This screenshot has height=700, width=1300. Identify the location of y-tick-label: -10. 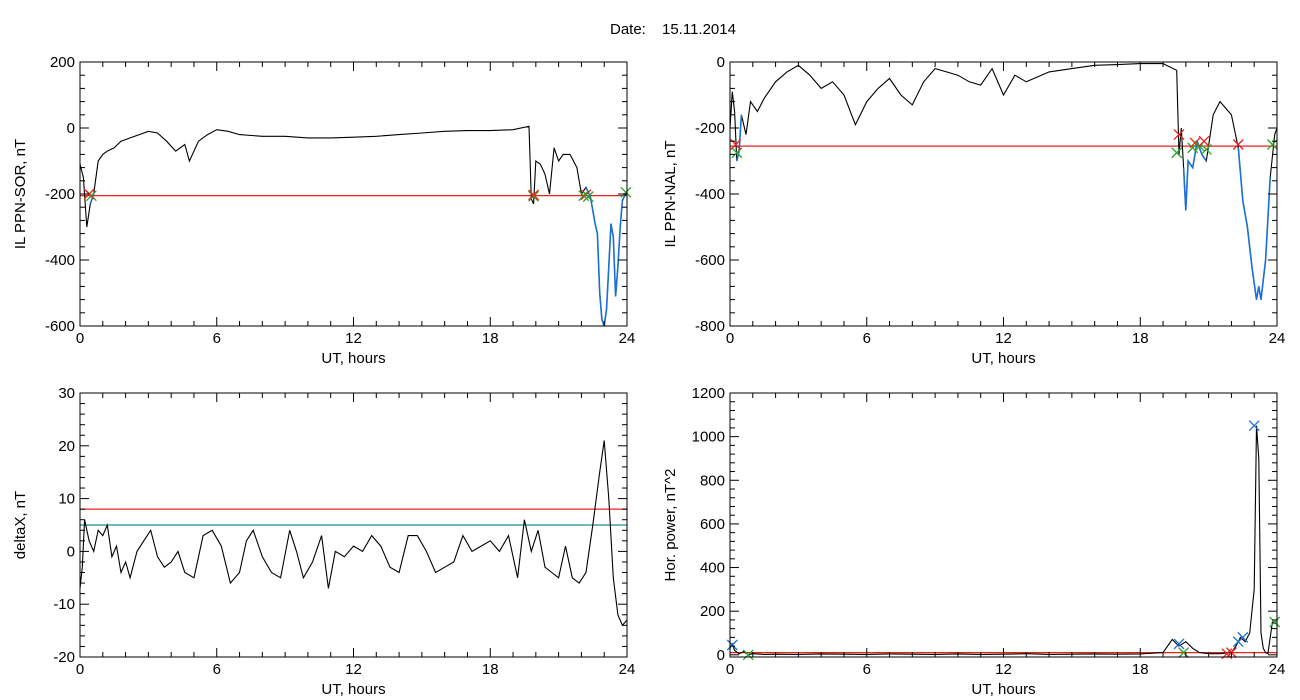
(64, 604).